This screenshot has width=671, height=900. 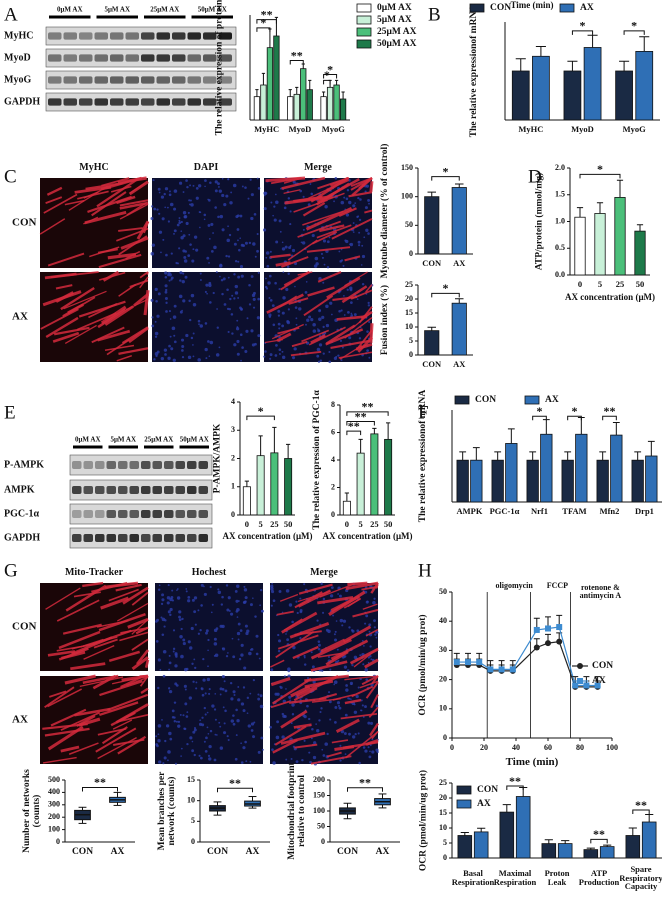 What do you see at coordinates (634, 128) in the screenshot?
I see `x-tick-label: MyoG` at bounding box center [634, 128].